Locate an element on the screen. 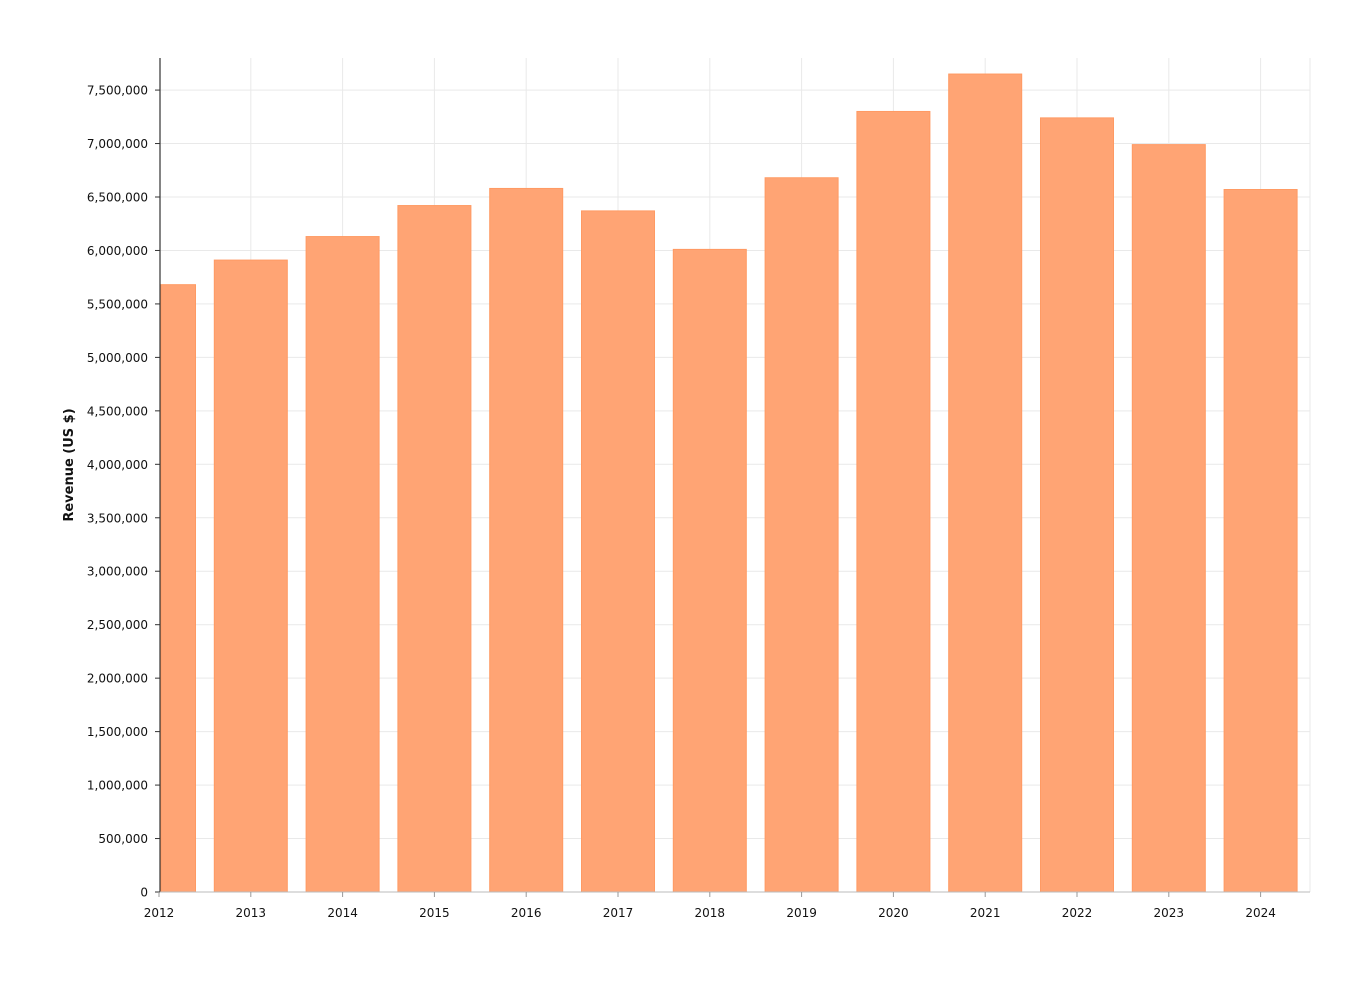 Image resolution: width=1359 pixels, height=987 pixels. x-tick-label: 2020 is located at coordinates (893, 913).